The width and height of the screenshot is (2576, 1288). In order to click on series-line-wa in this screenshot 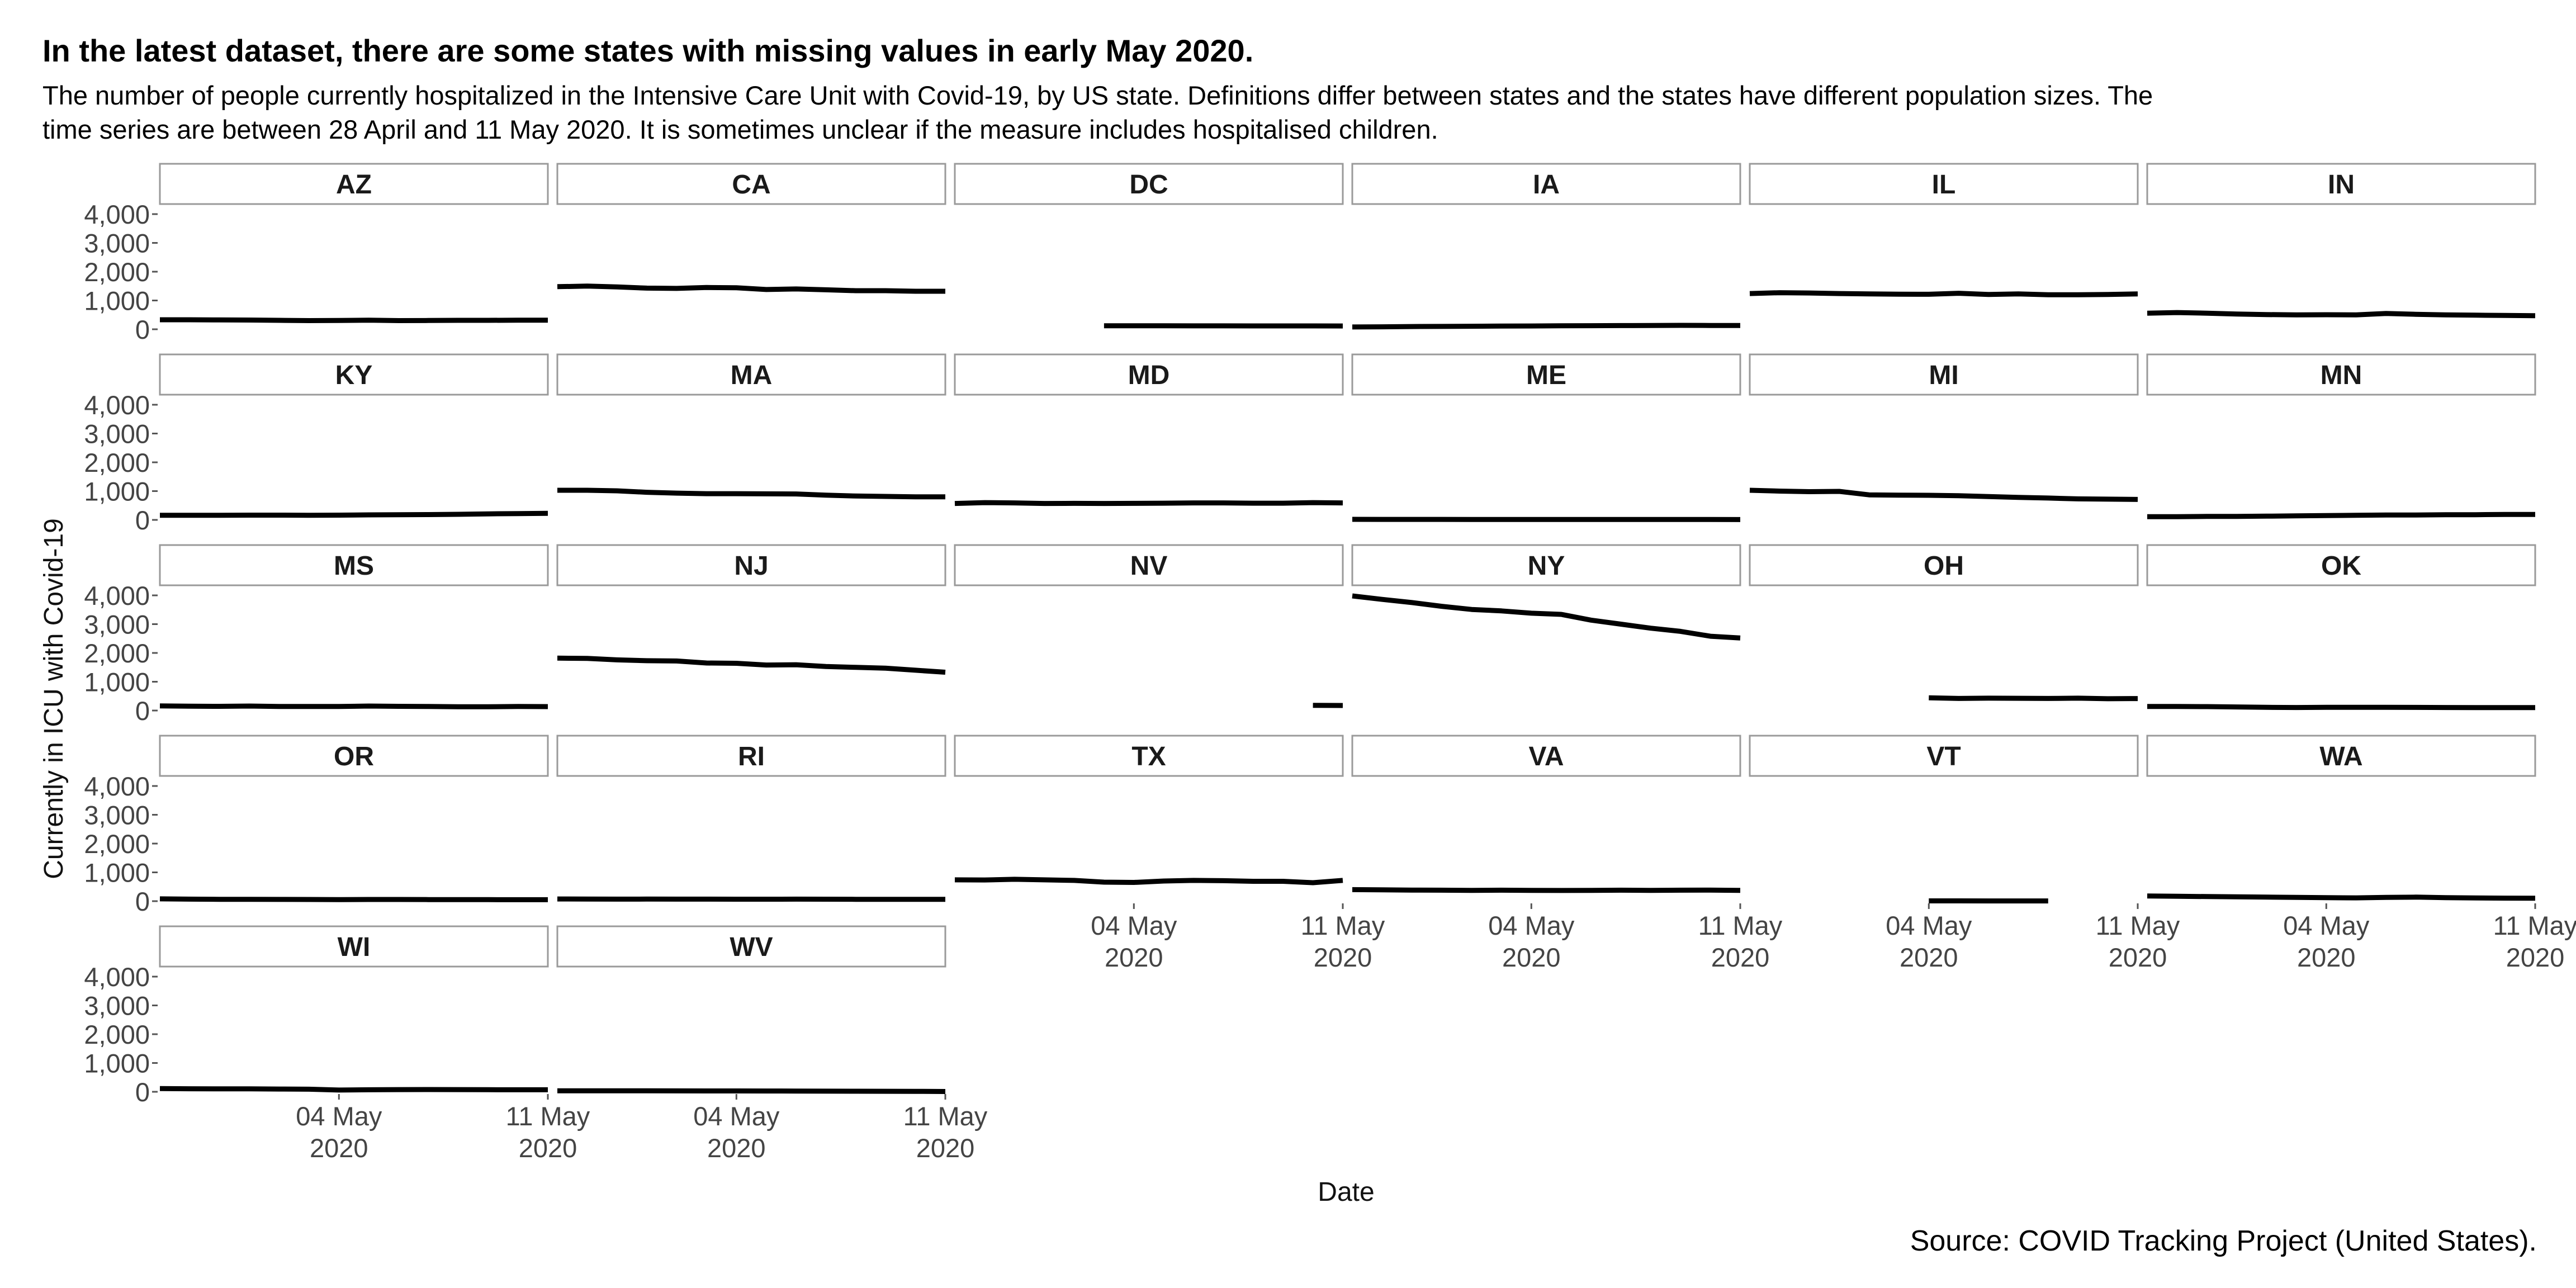, I will do `click(2341, 897)`.